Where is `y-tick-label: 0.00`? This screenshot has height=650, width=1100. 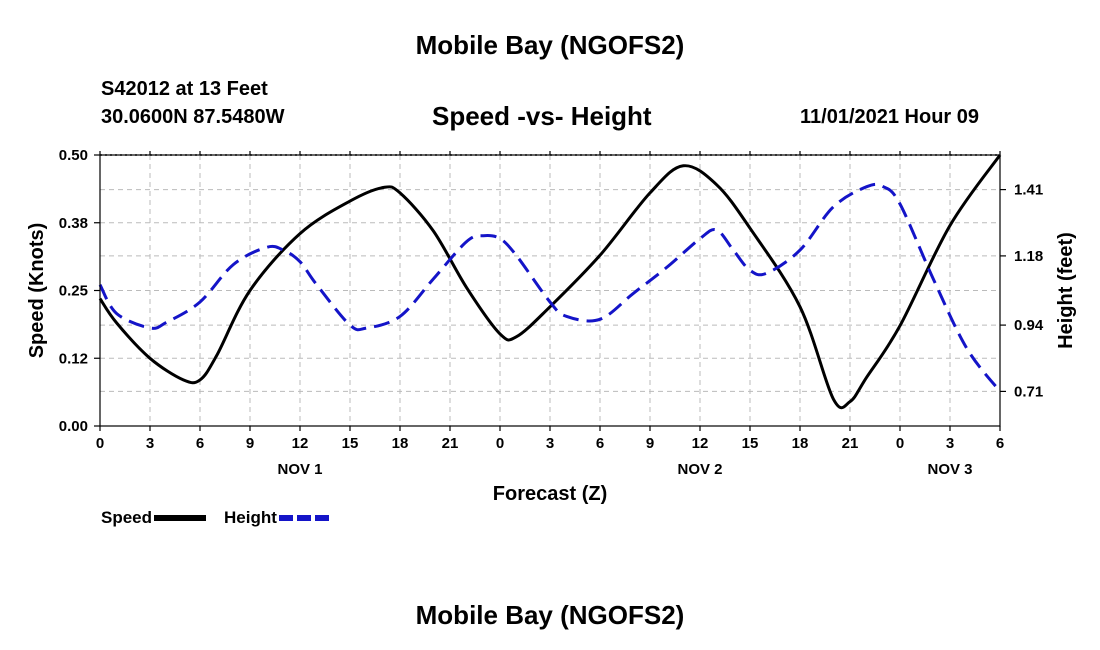
y-tick-label: 0.00 is located at coordinates (73, 426).